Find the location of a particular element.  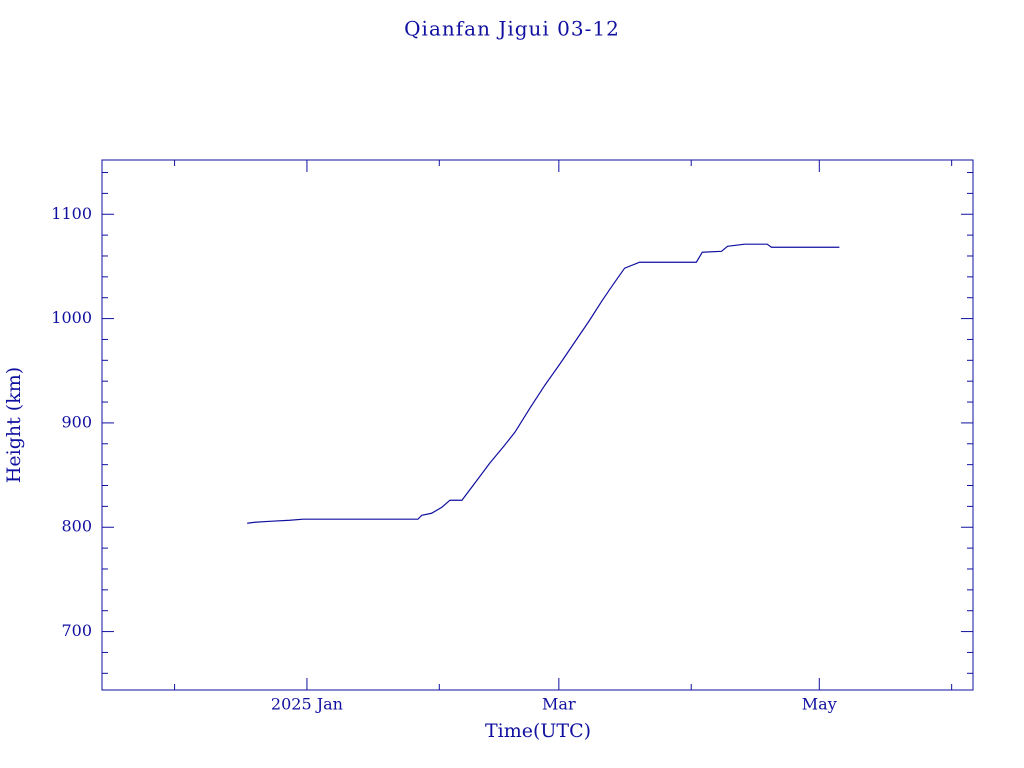

chart-title: Qianfan Jigui 03-12 is located at coordinates (512, 29).